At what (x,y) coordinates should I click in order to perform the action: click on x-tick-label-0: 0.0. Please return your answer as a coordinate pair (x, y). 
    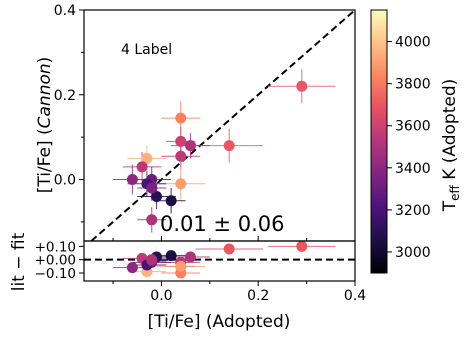
    Looking at the image, I should click on (161, 296).